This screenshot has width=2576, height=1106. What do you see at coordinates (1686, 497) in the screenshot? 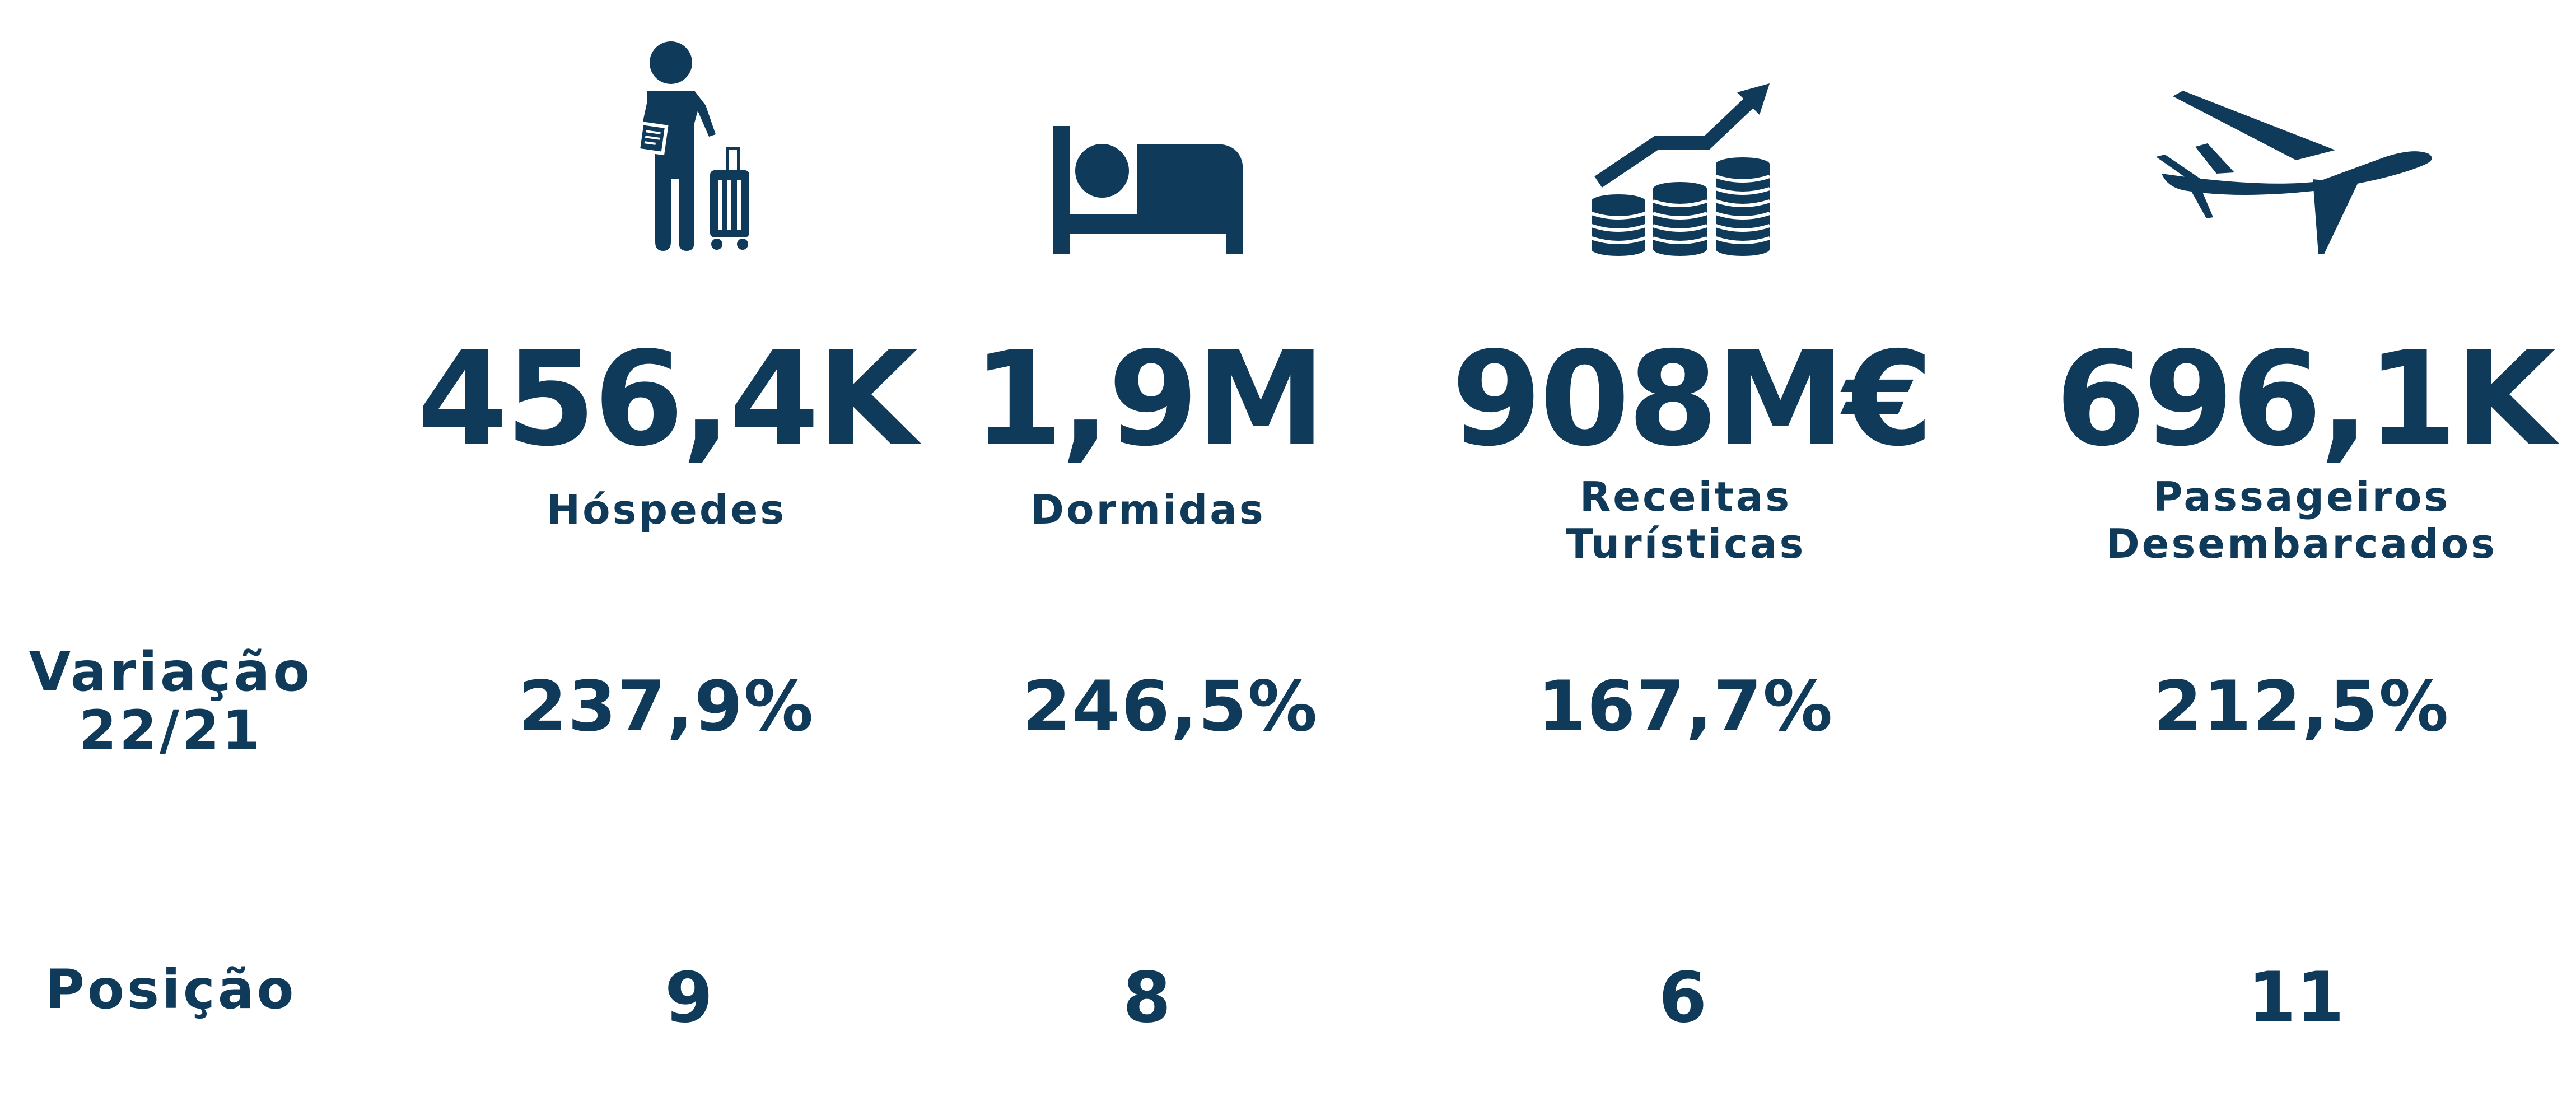
I see `metric-label-receitas-line1: Receitas` at bounding box center [1686, 497].